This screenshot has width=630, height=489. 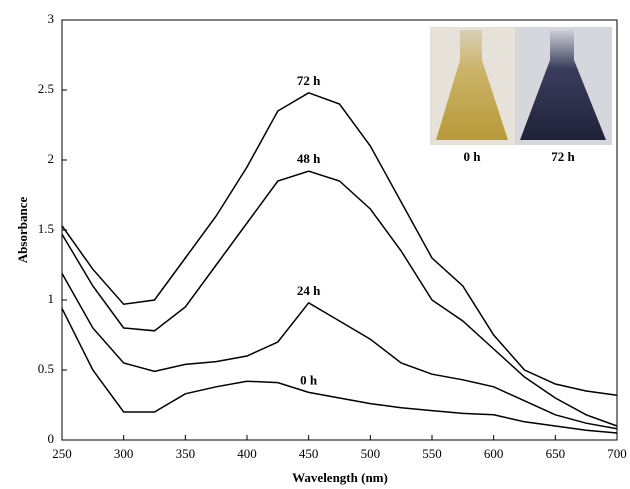 What do you see at coordinates (51, 158) in the screenshot?
I see `y-tick-label: 2` at bounding box center [51, 158].